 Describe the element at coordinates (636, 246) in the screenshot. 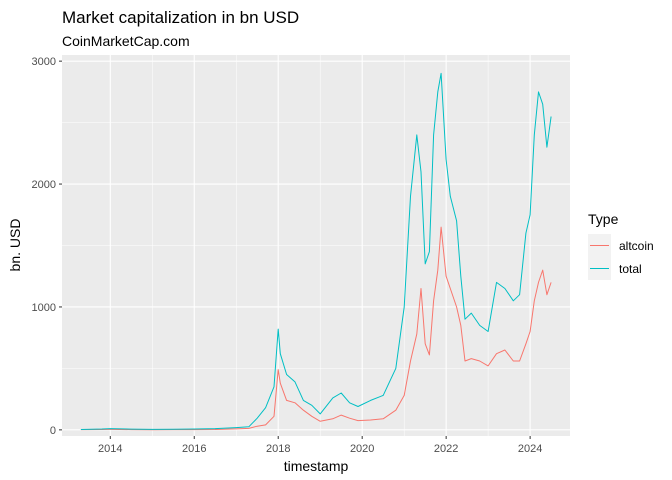

I see `legend-label-altcoin: altcoin` at that location.